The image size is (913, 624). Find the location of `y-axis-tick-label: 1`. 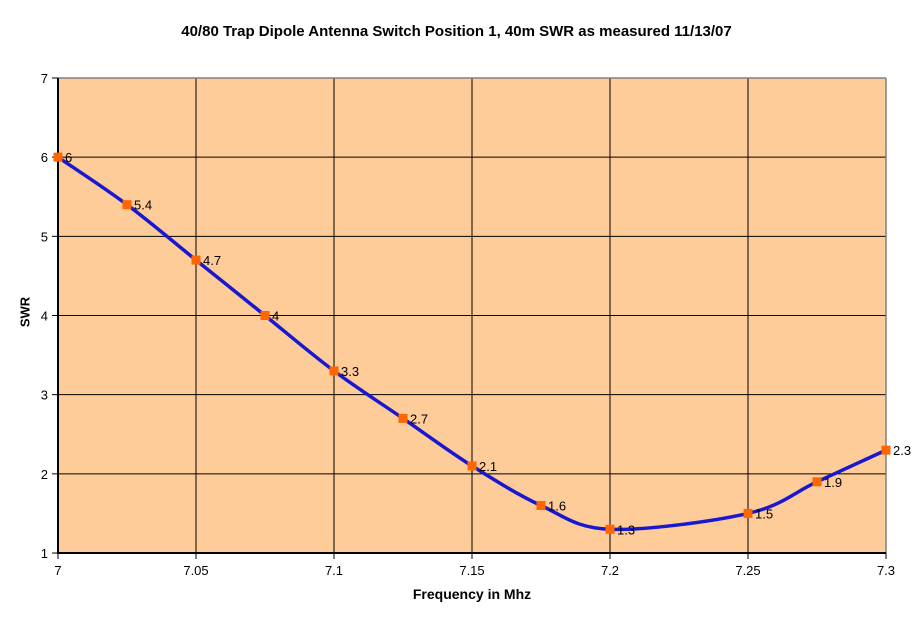

y-axis-tick-label: 1 is located at coordinates (44, 553).